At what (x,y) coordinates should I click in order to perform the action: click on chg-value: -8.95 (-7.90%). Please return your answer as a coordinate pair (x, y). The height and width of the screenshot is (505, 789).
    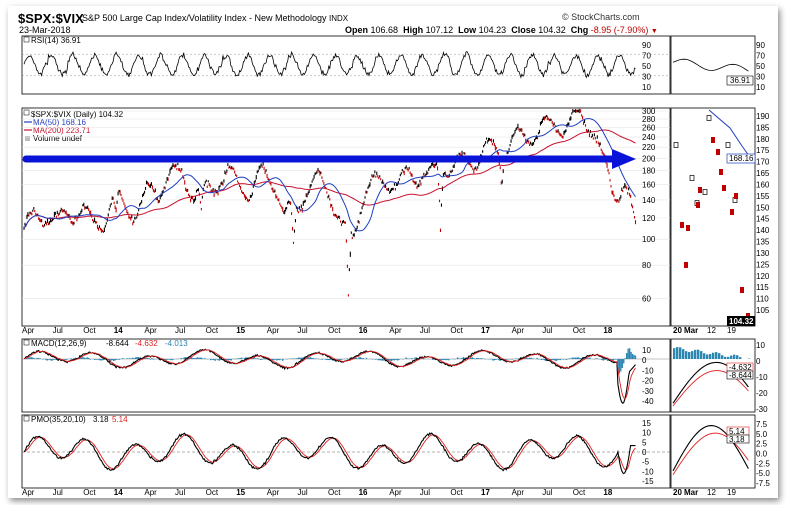
    Looking at the image, I should click on (619, 30).